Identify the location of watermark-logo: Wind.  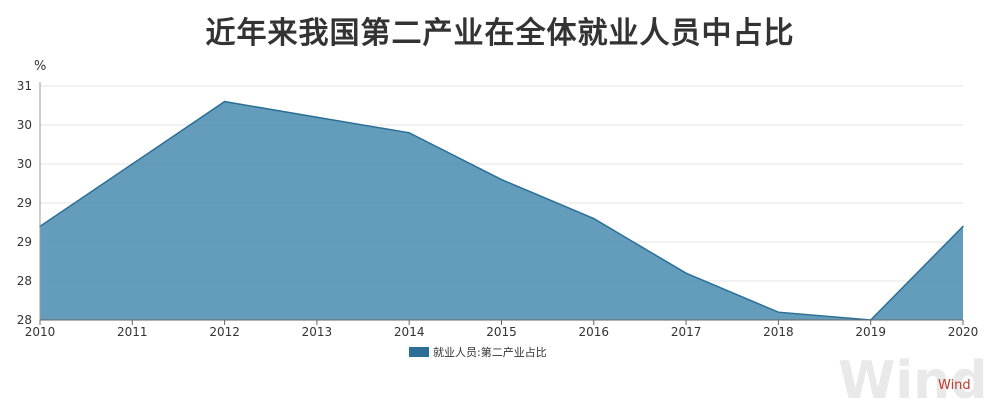
(912, 378).